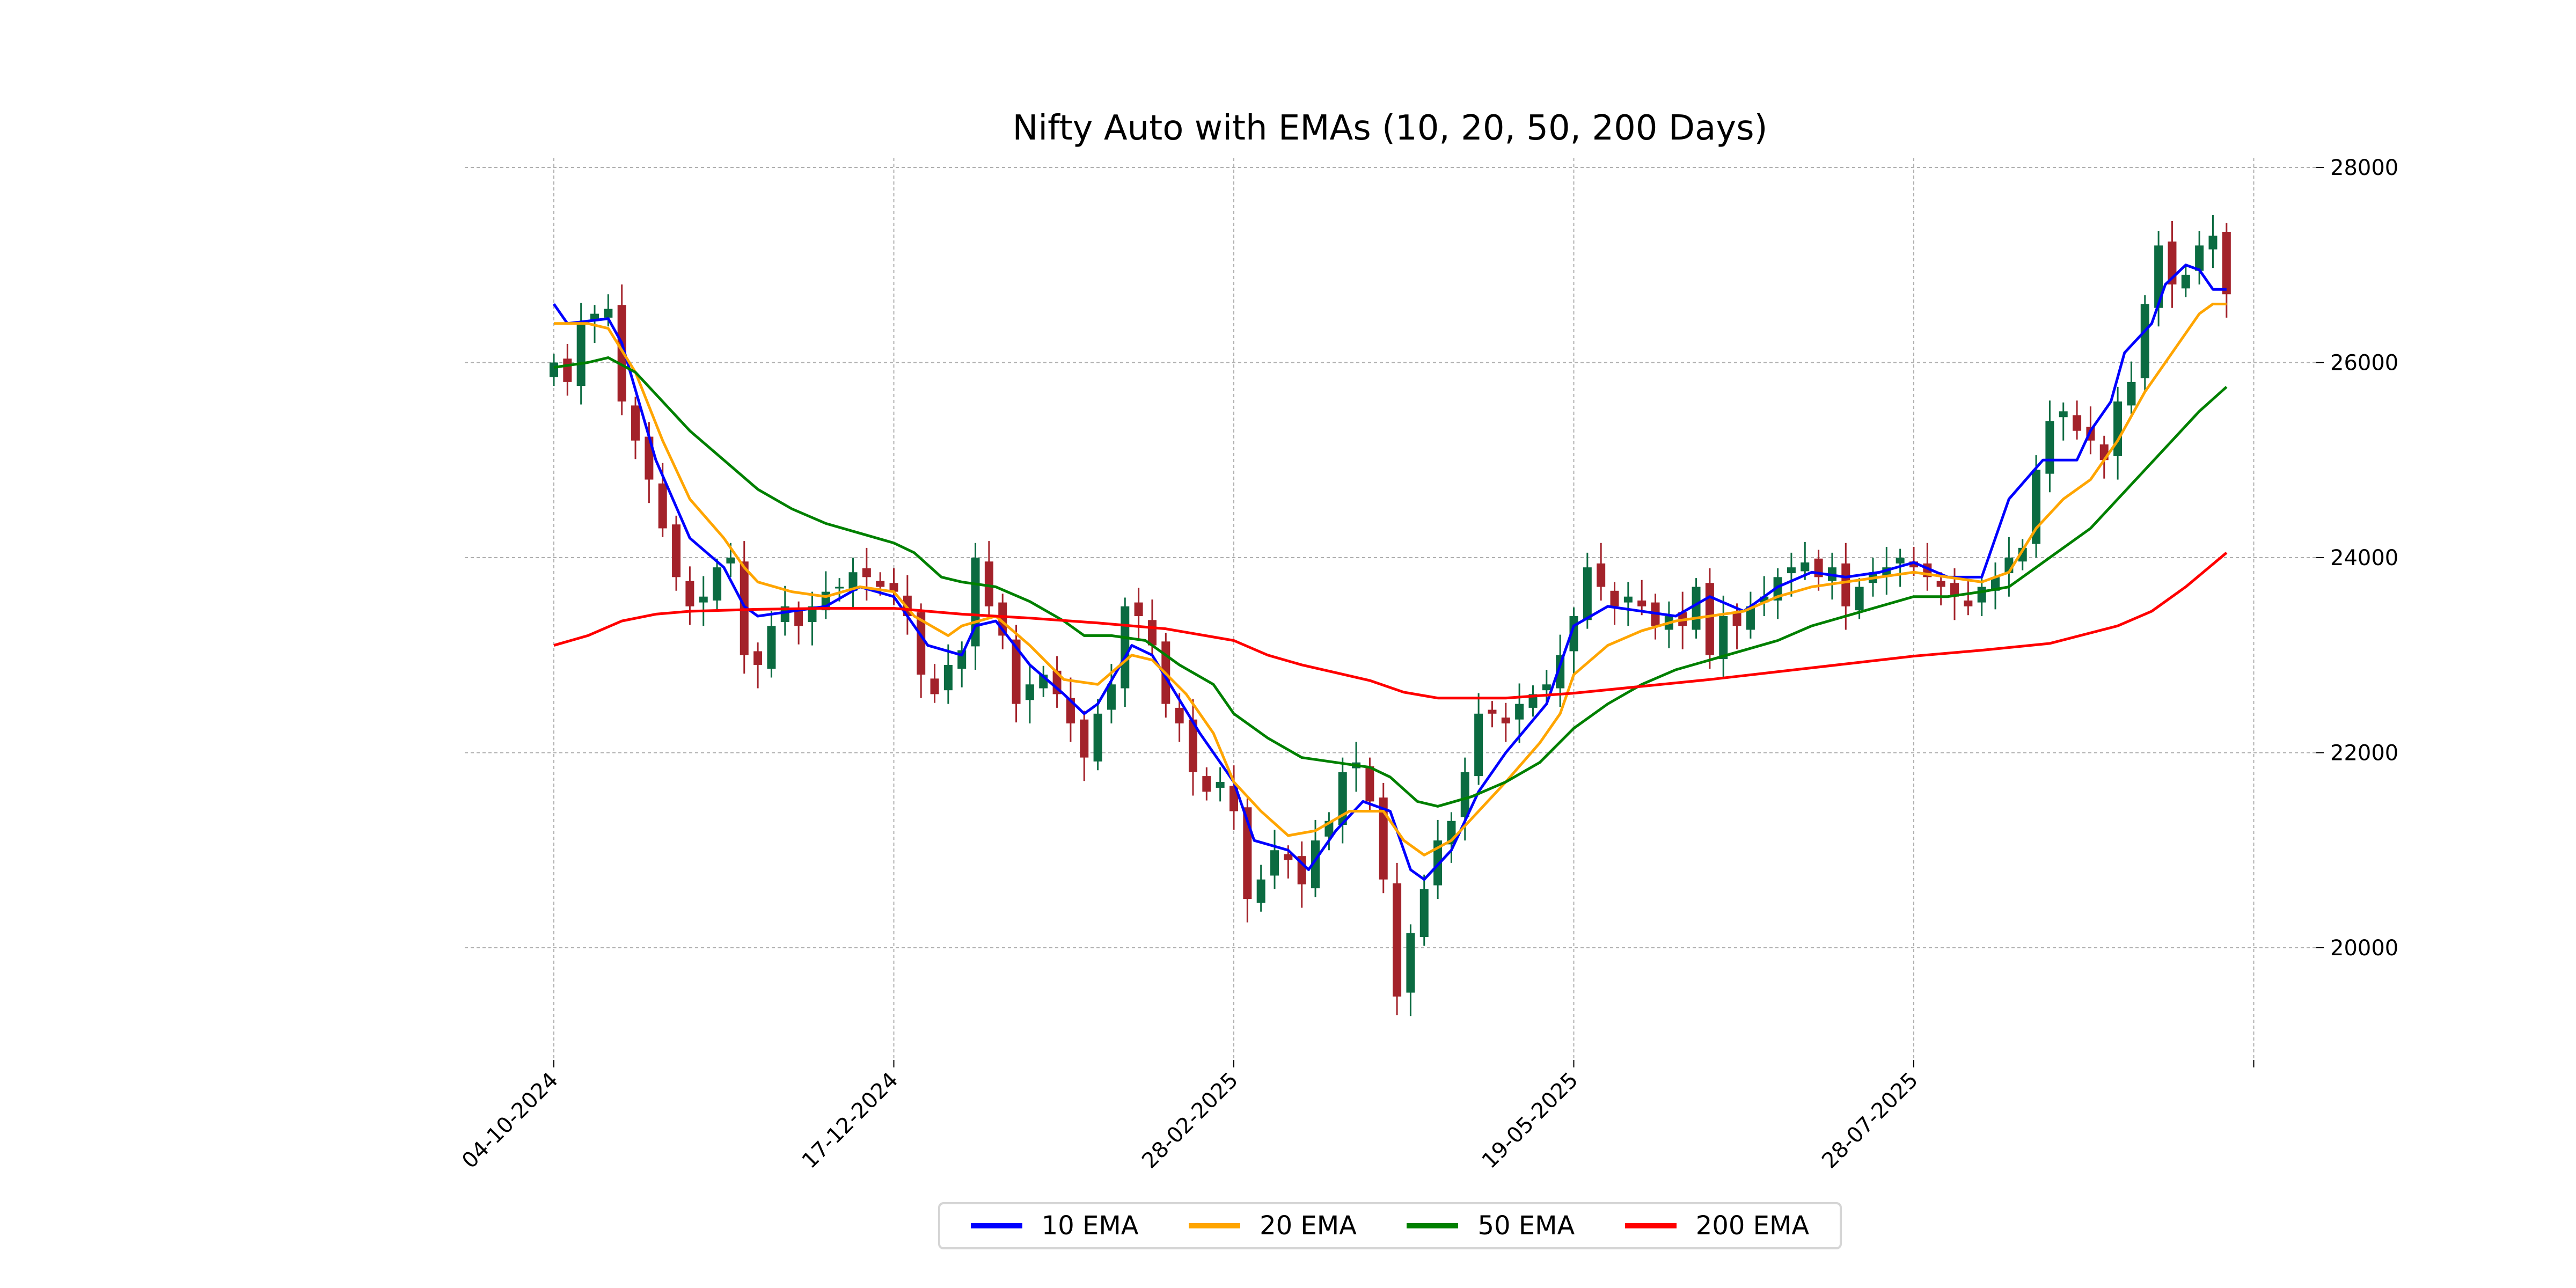 This screenshot has width=2576, height=1288. I want to click on 200-ema-line, so click(1390, 625).